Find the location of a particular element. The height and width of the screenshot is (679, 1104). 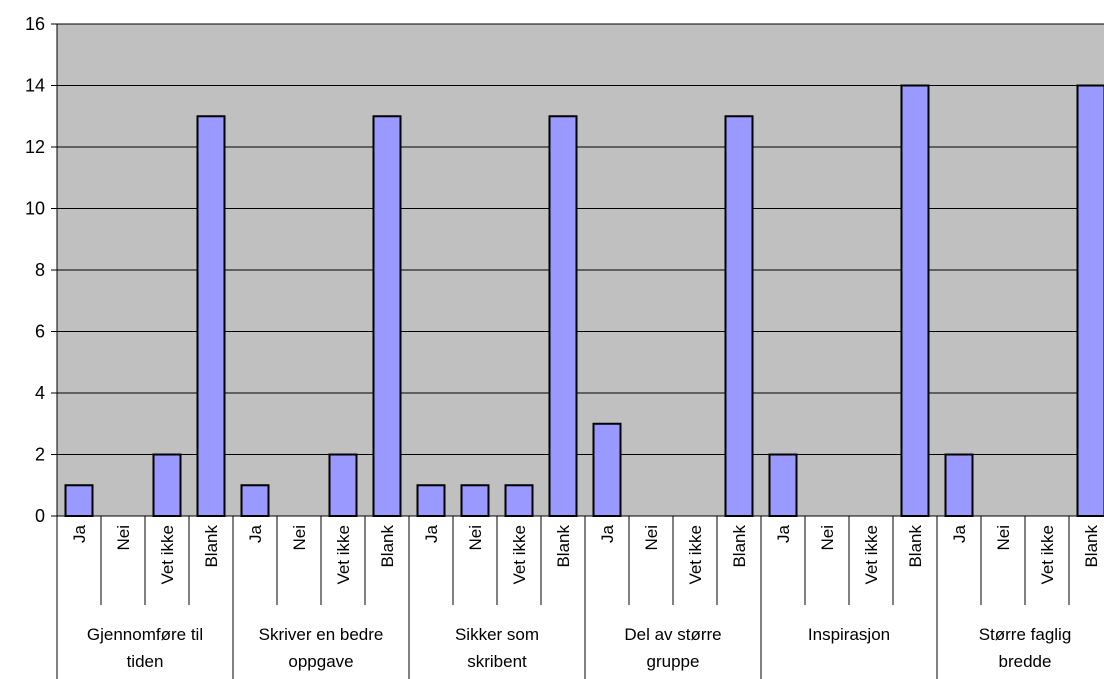

x-group-label: oppgave is located at coordinates (320, 661).